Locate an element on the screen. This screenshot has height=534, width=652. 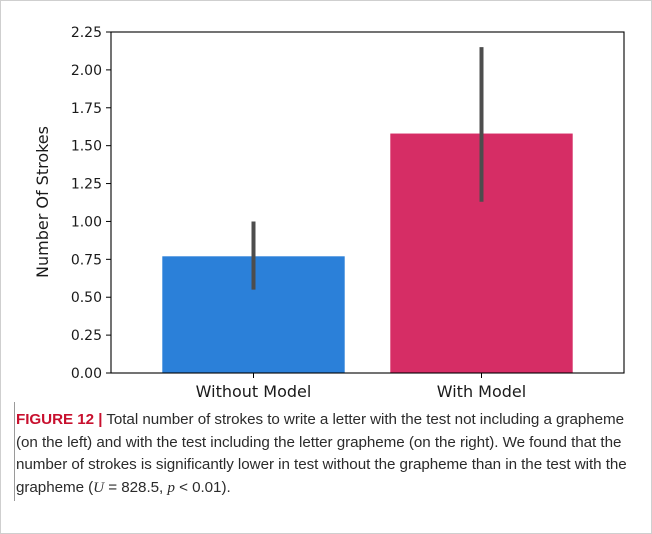
caption-end: ). is located at coordinates (226, 487).